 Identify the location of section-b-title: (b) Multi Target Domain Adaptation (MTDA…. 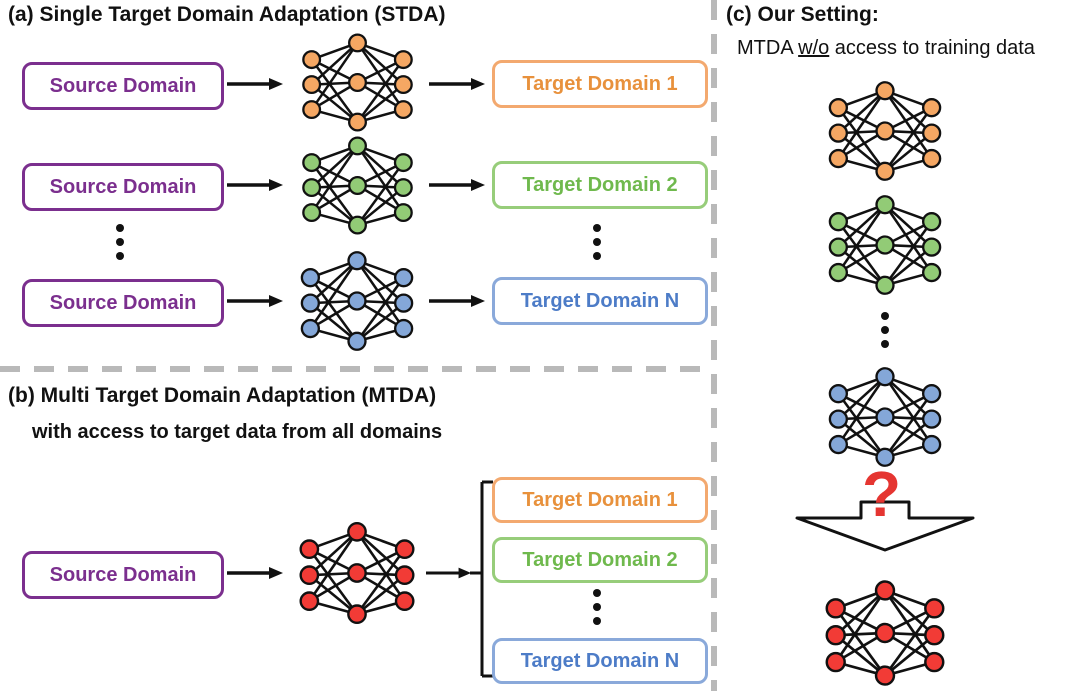
(222, 395).